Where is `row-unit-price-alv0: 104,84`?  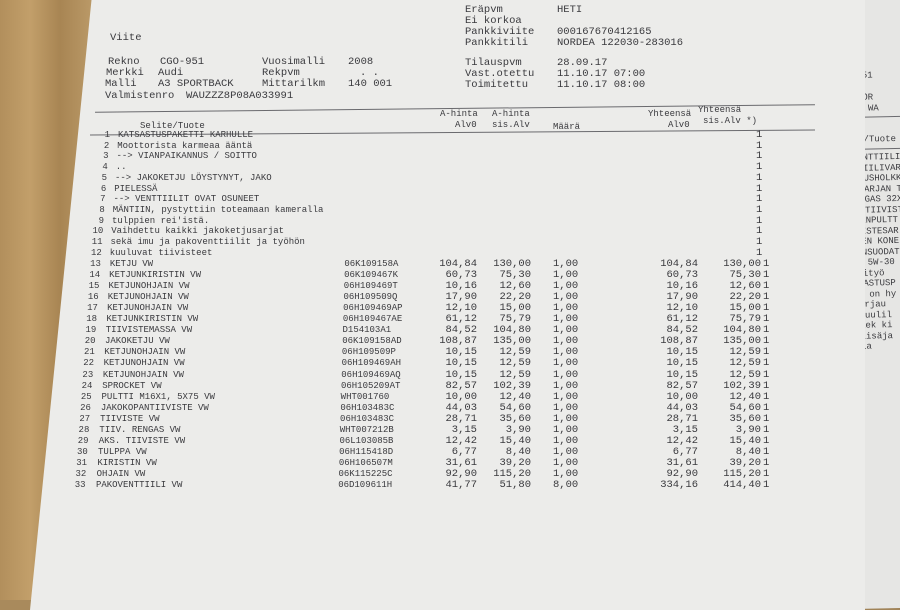 row-unit-price-alv0: 104,84 is located at coordinates (458, 264).